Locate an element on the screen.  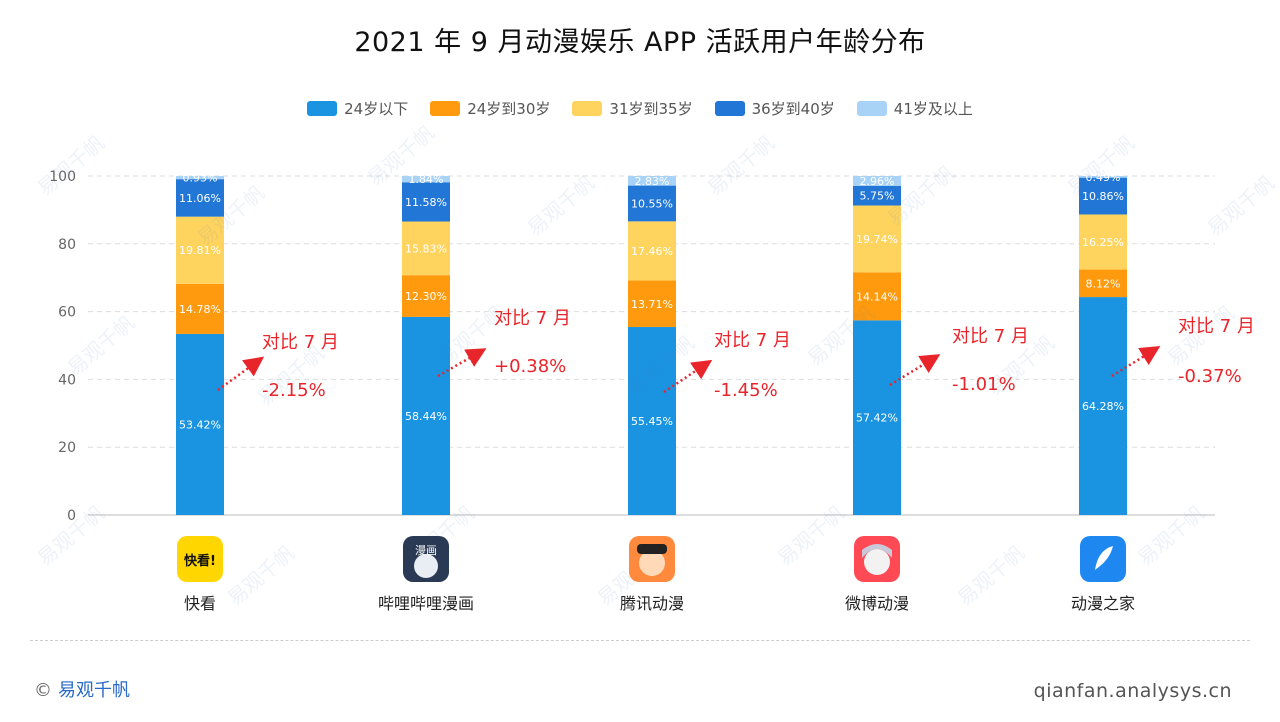
data-label: 64.28% is located at coordinates (1103, 406).